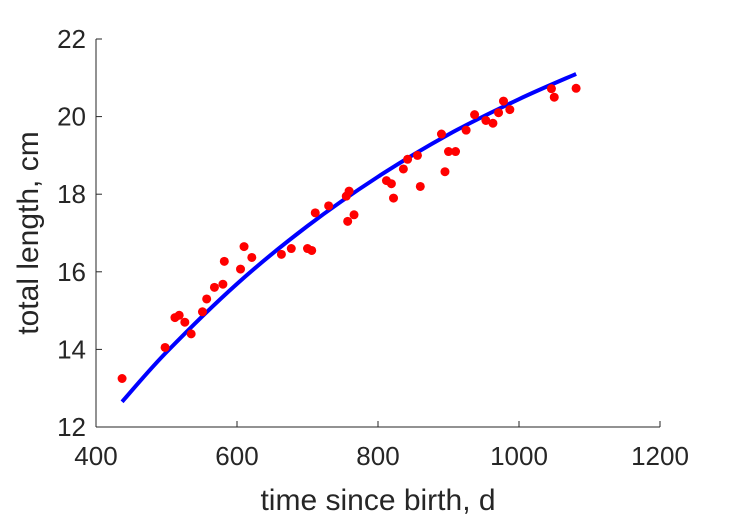 Image resolution: width=729 pixels, height=521 pixels. What do you see at coordinates (28, 232) in the screenshot?
I see `y-axis-label: total length, cm` at bounding box center [28, 232].